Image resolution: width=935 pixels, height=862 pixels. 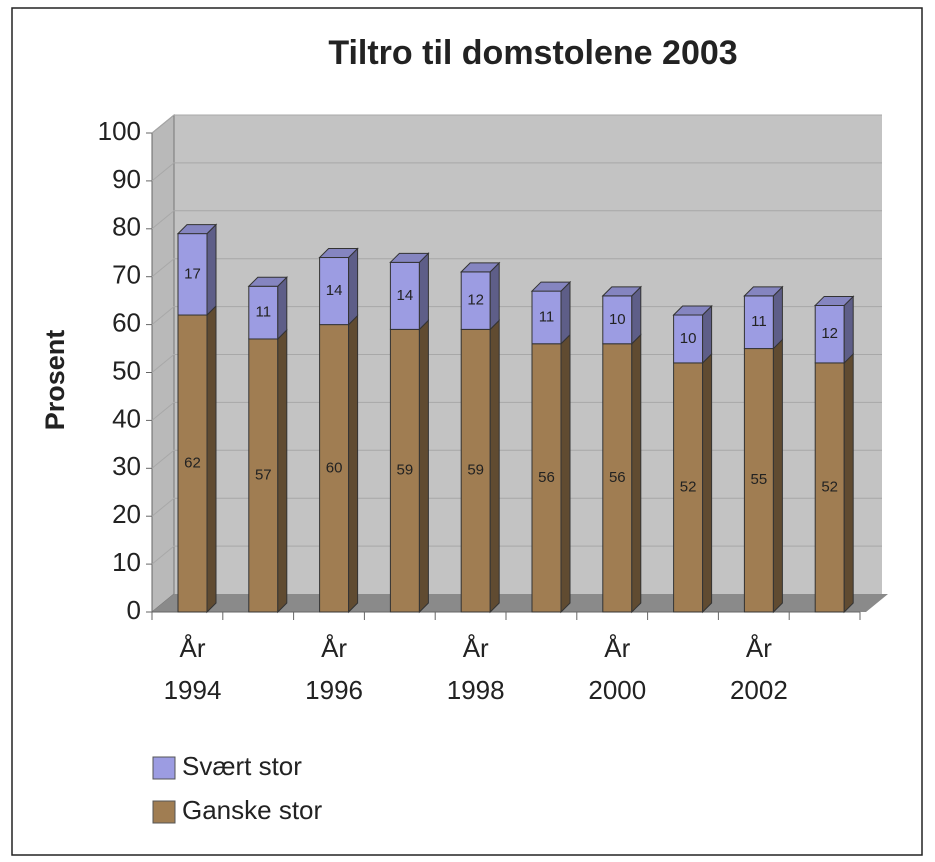 I want to click on value-label: 17, so click(x=192, y=273).